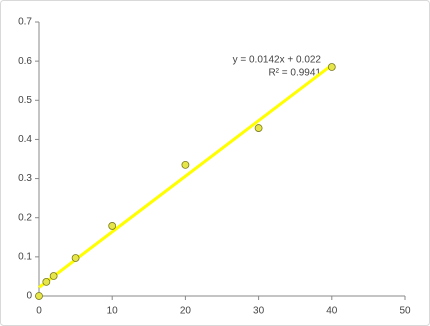  What do you see at coordinates (29, 296) in the screenshot?
I see `y-tick-label: 0` at bounding box center [29, 296].